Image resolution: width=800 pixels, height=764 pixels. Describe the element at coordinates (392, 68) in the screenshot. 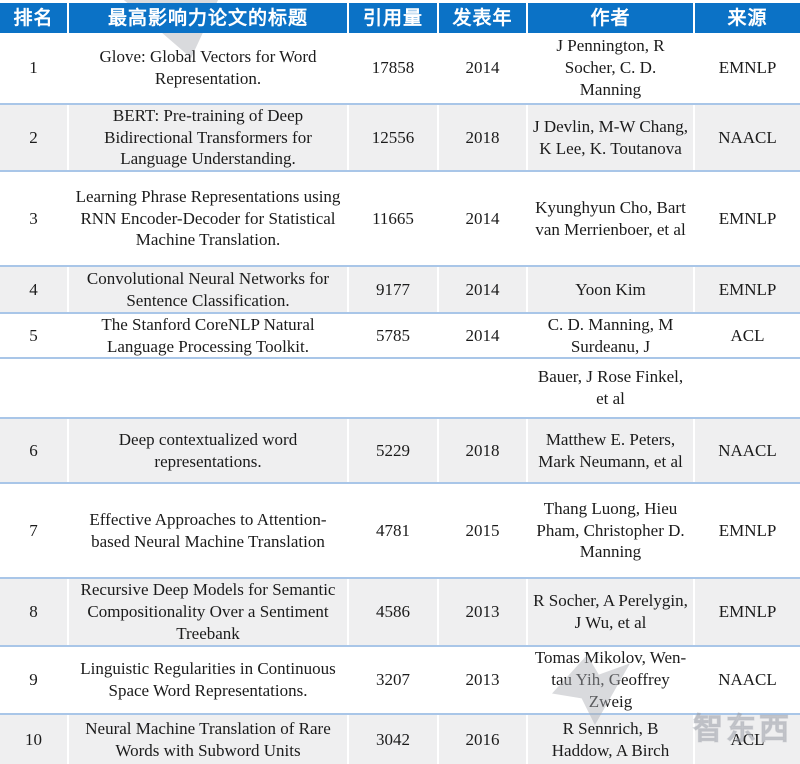

I see `citations-cell: 17858` at that location.